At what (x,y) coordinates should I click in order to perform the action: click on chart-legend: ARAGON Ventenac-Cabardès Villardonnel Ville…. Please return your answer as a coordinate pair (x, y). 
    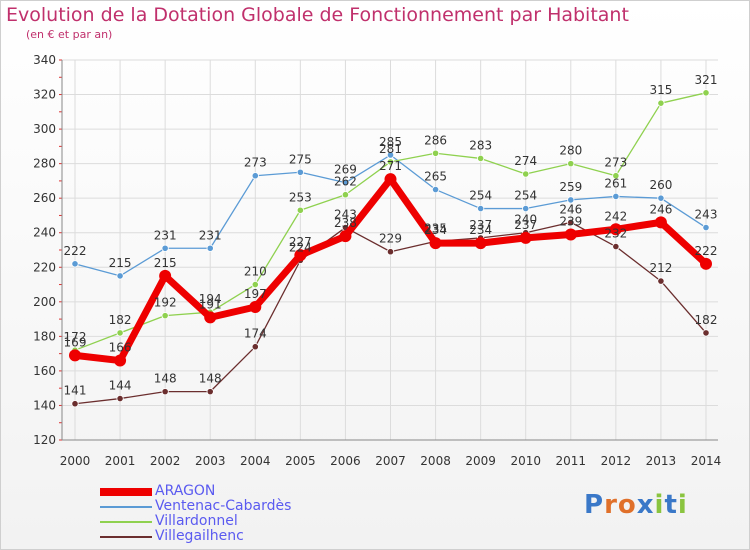
    Looking at the image, I should click on (230, 514).